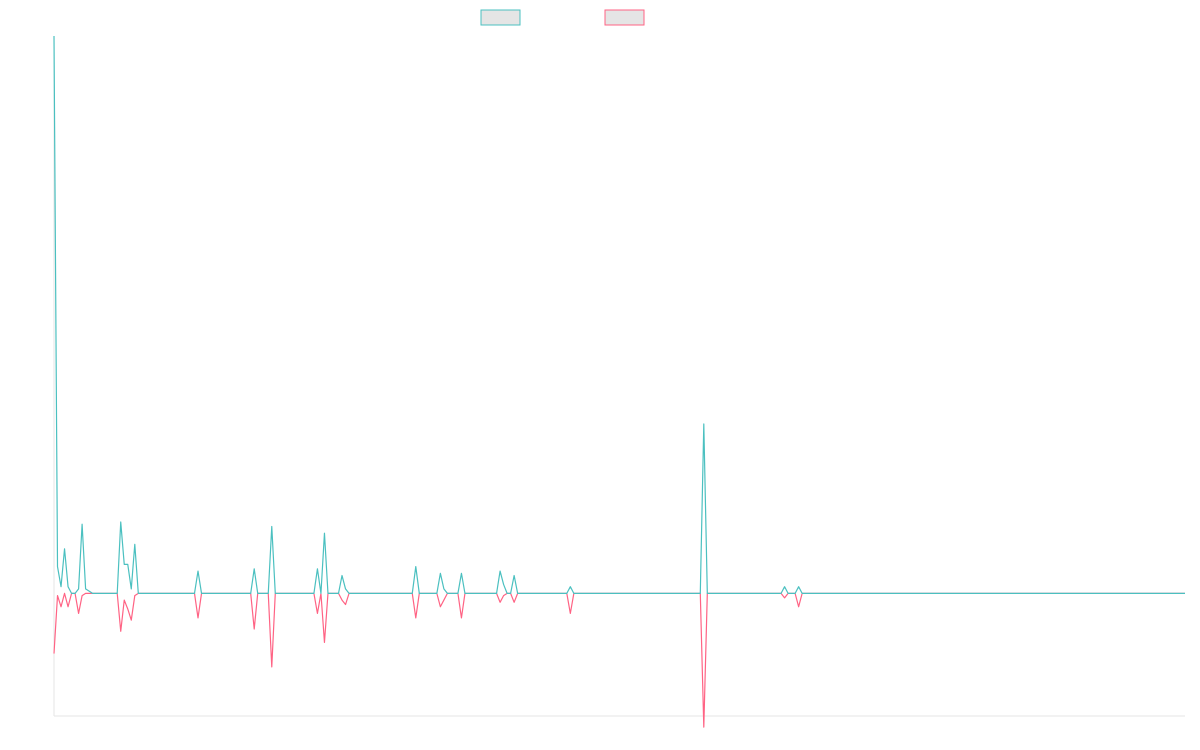 The height and width of the screenshot is (750, 1200). What do you see at coordinates (500, 17) in the screenshot?
I see `legend-swatch-series-a` at bounding box center [500, 17].